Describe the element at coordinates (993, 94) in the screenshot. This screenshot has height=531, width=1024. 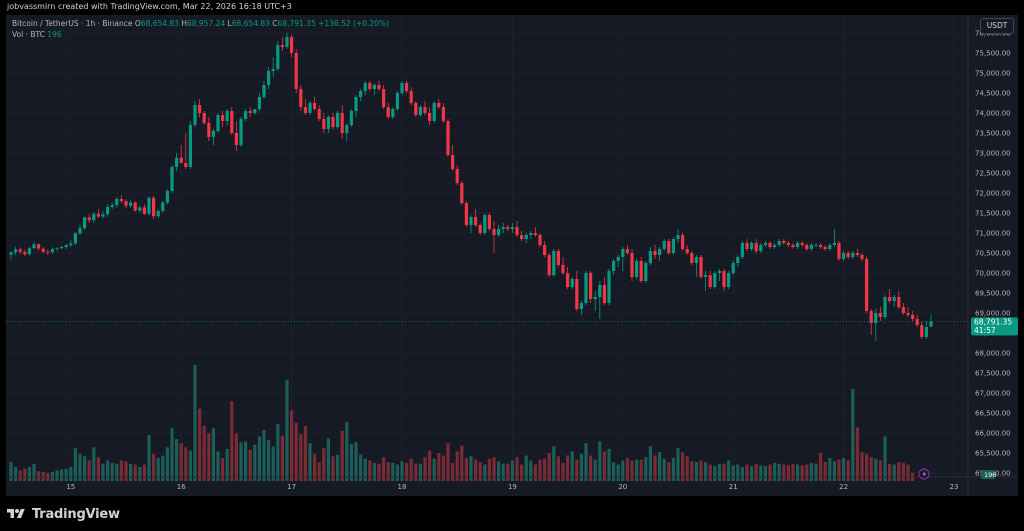
I see `price-tick: 74,500.00` at that location.